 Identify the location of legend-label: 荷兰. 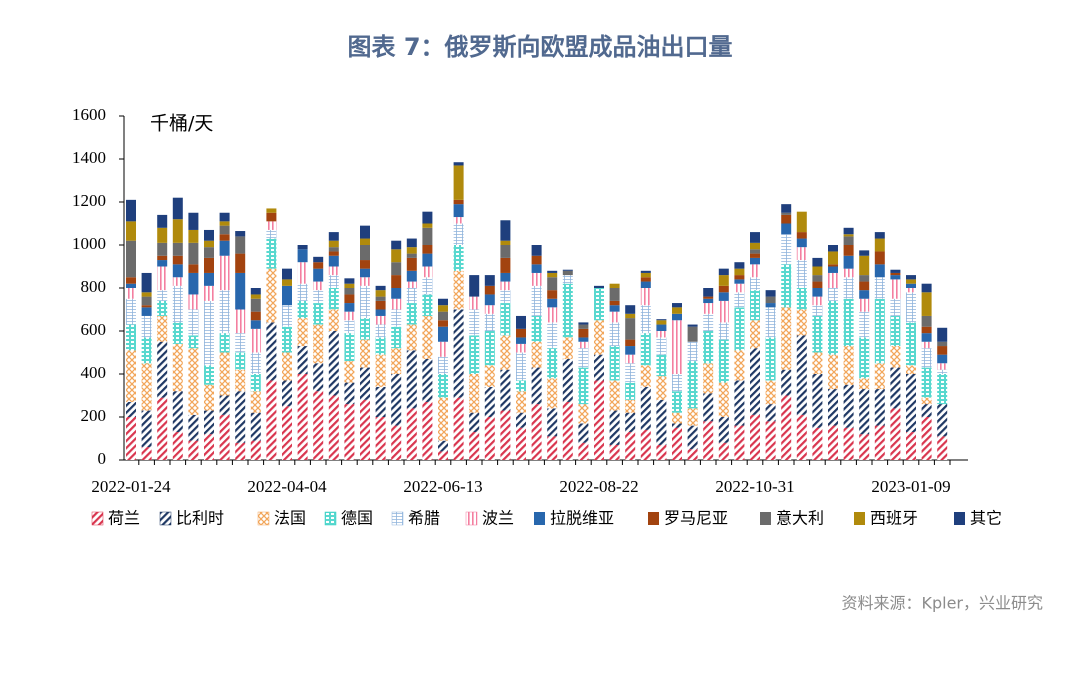
(124, 518).